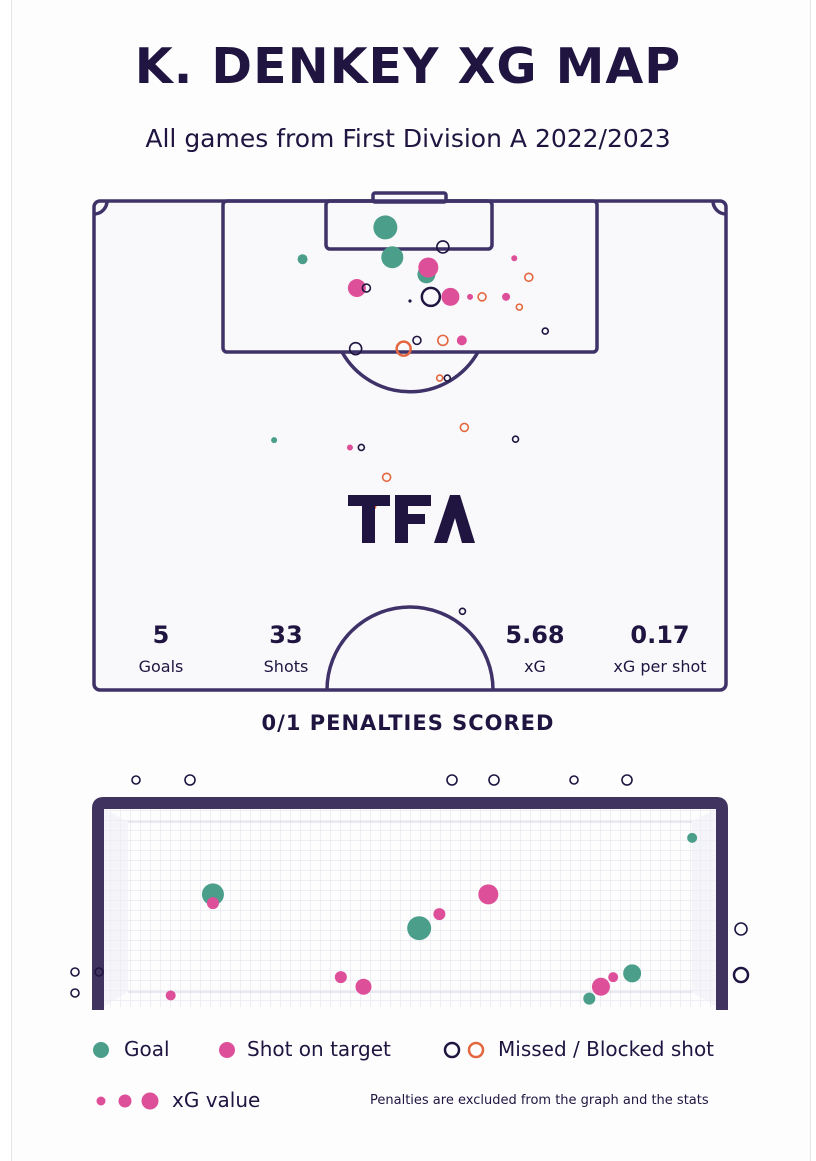 The width and height of the screenshot is (816, 1161). What do you see at coordinates (101, 1050) in the screenshot?
I see `legend-goal-icon` at bounding box center [101, 1050].